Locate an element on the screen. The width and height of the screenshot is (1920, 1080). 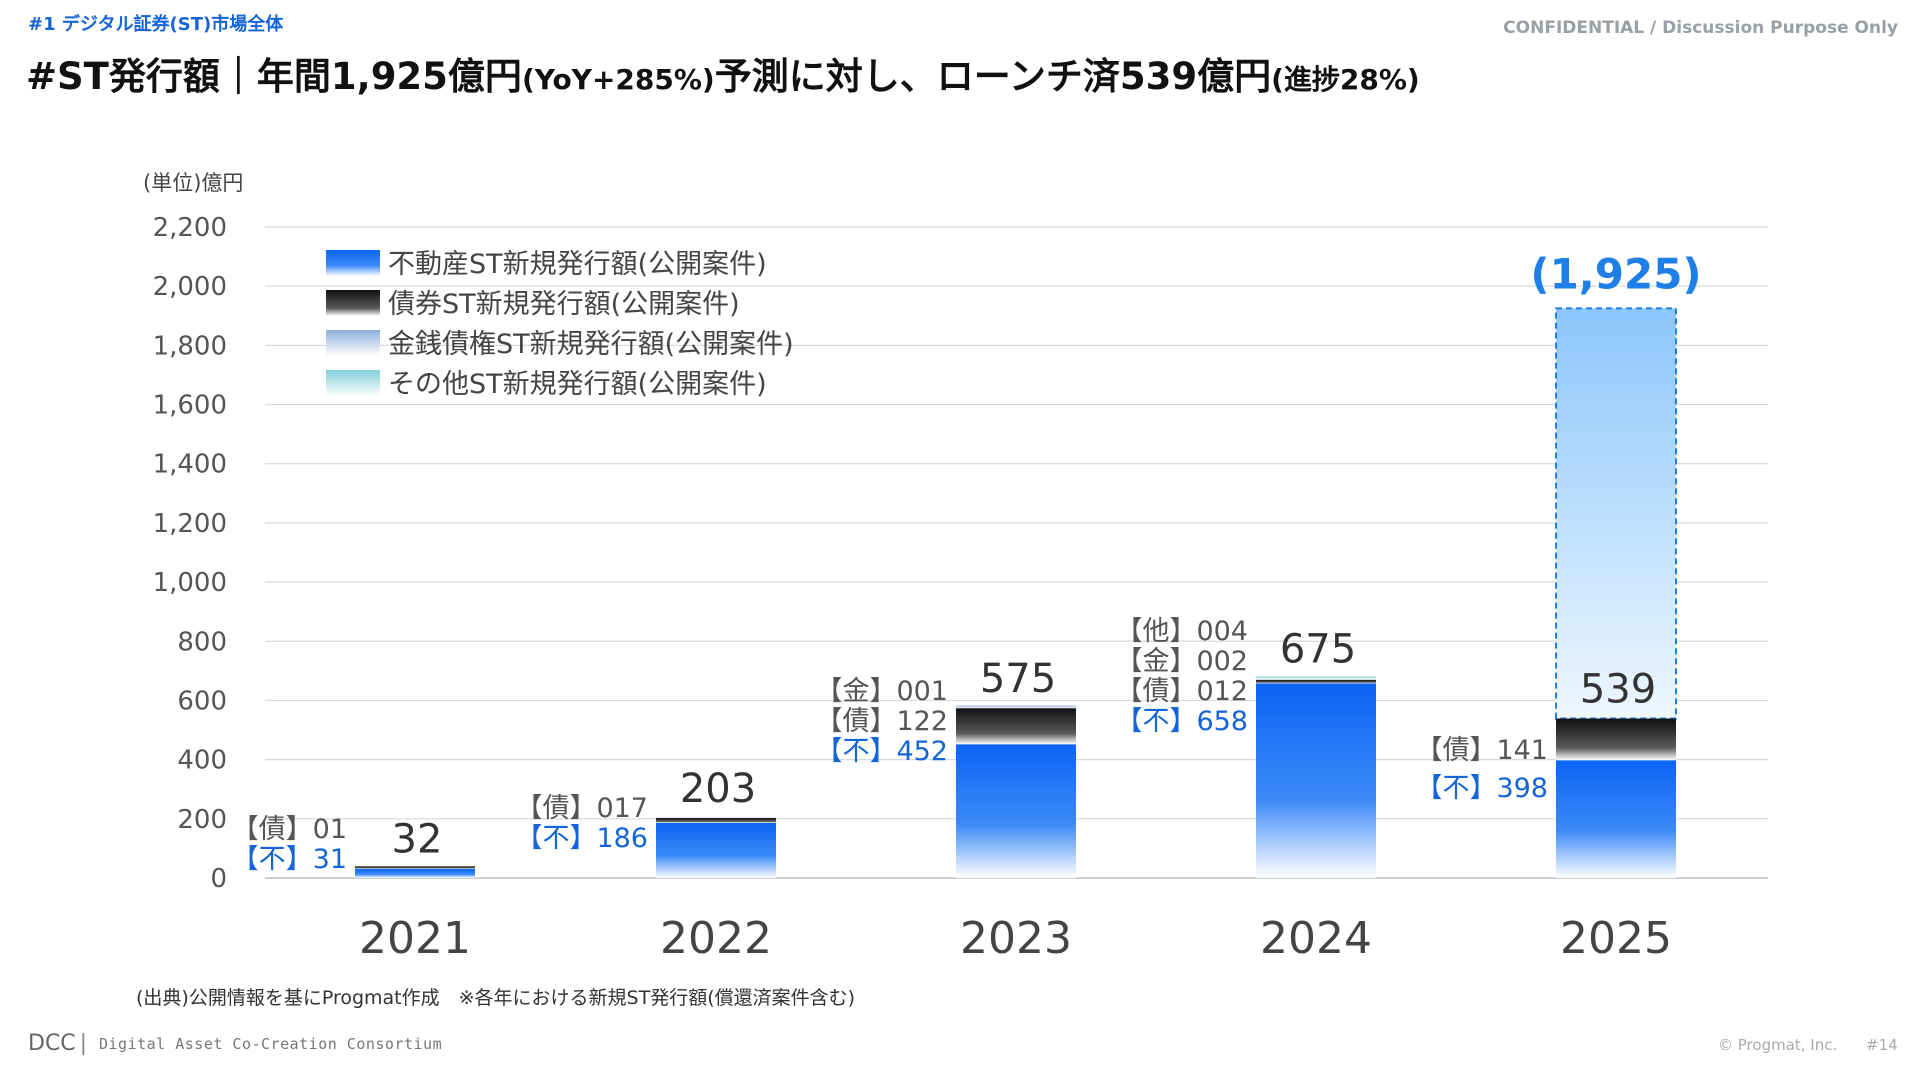
x-tick-label: 2023 is located at coordinates (1016, 938).